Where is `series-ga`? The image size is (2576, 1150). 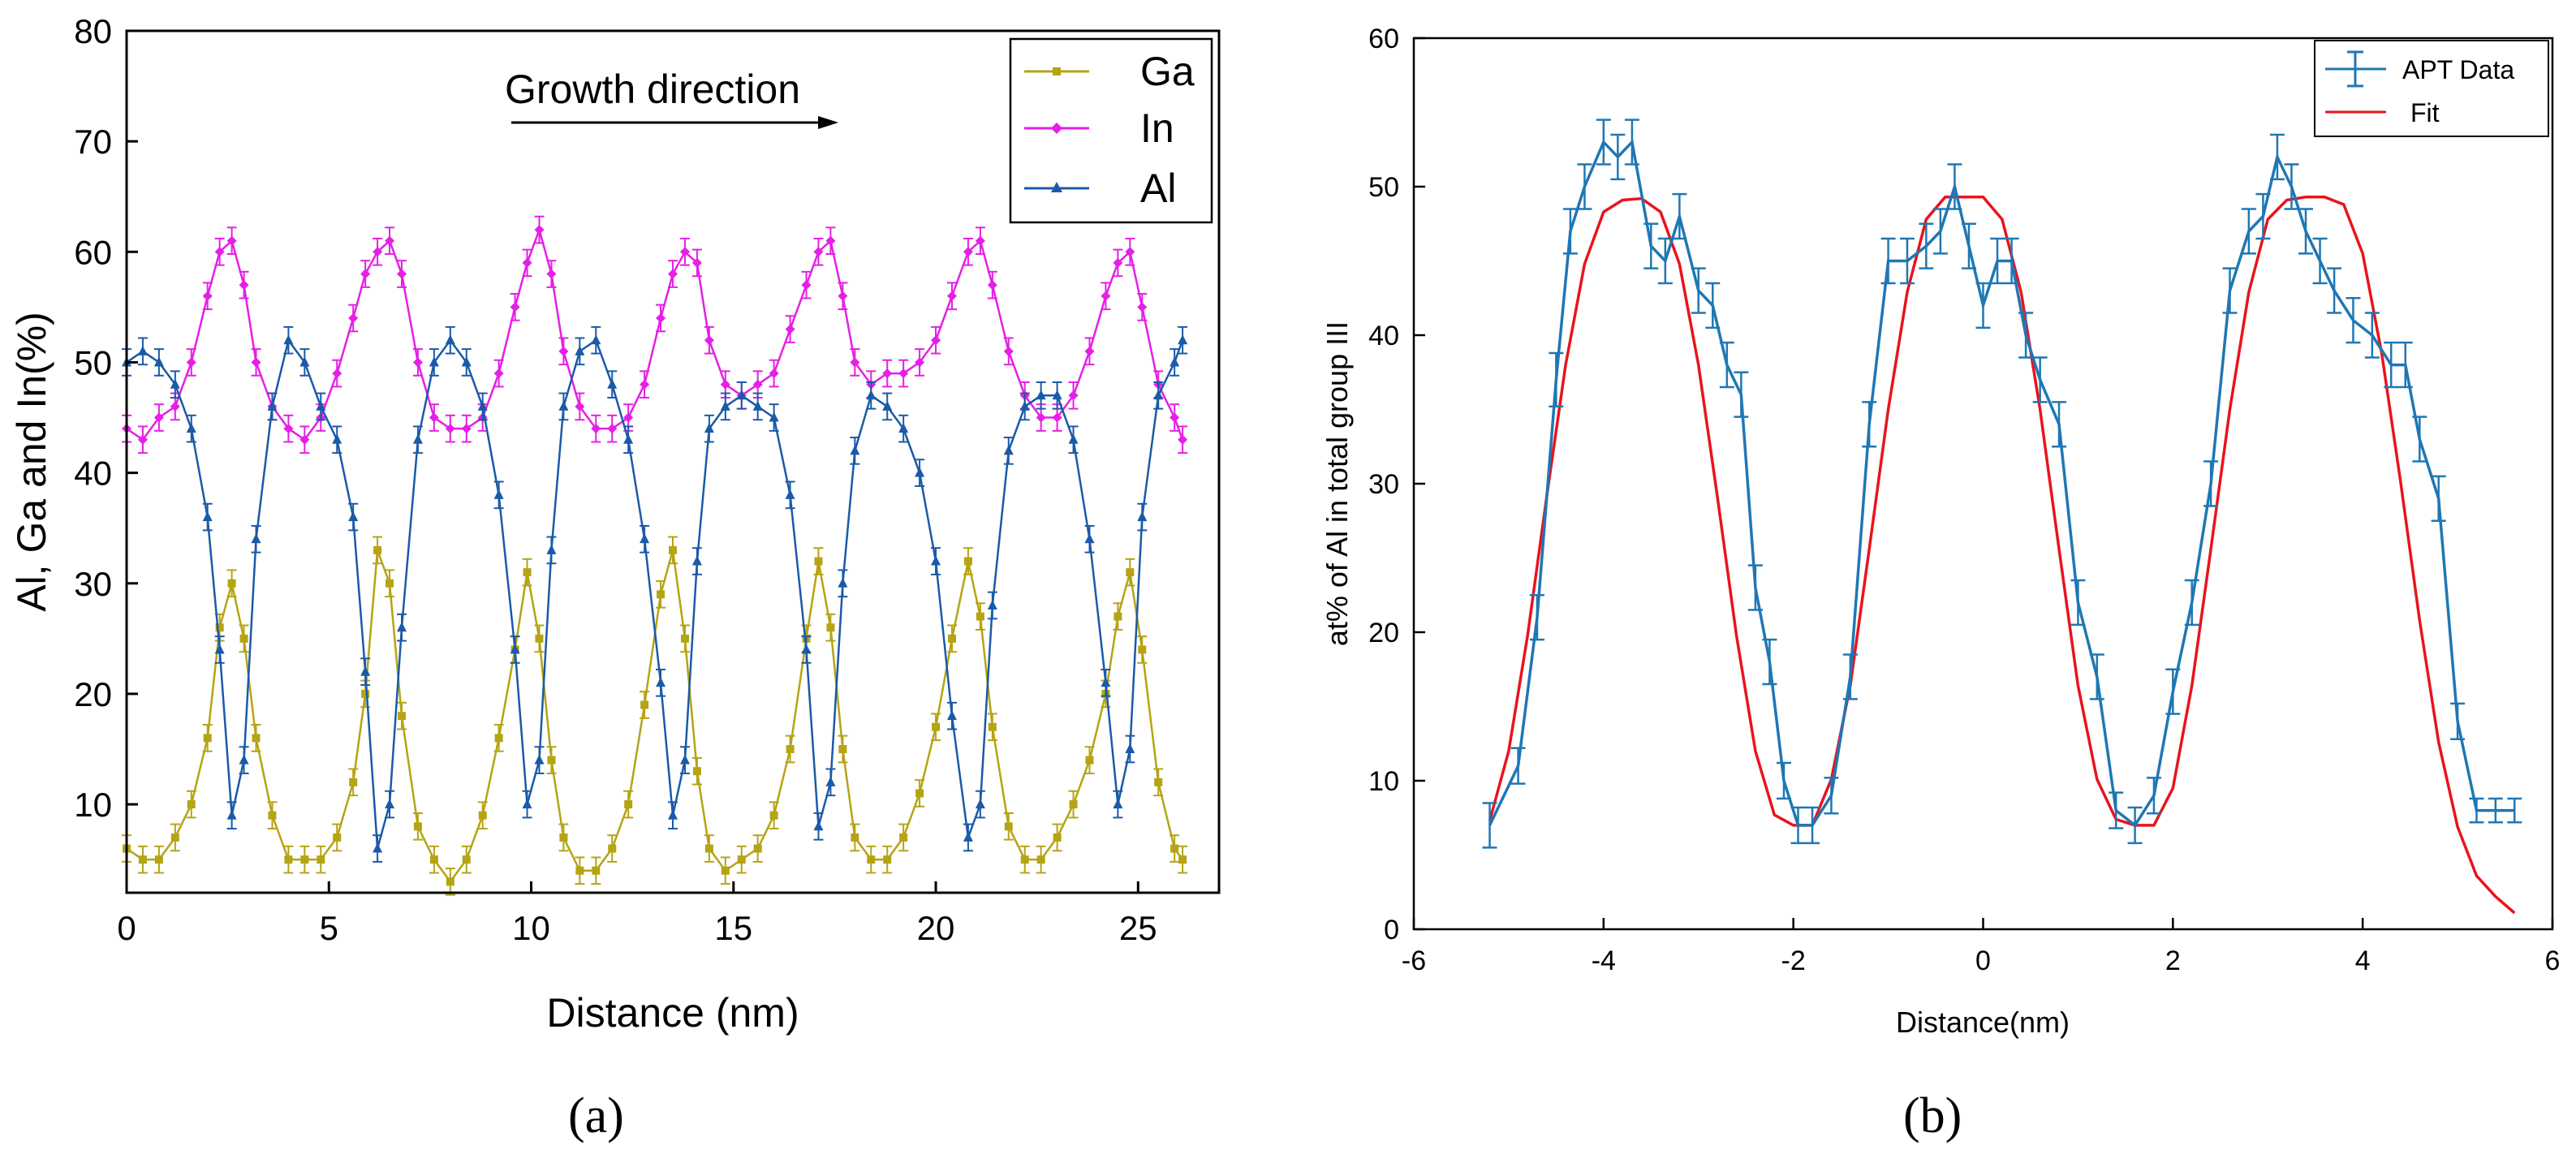 series-ga is located at coordinates (655, 716).